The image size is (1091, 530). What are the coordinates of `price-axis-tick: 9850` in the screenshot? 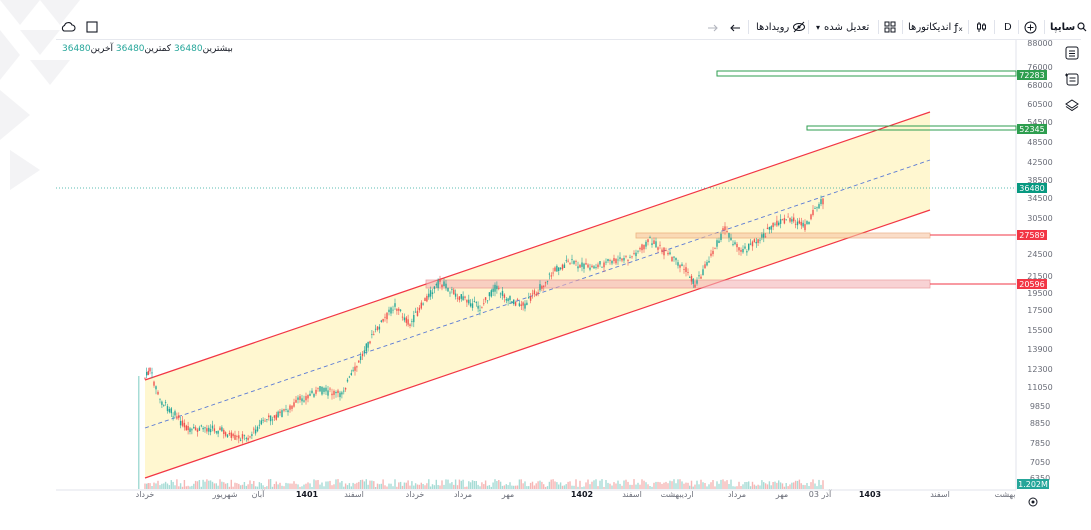 It's located at (1040, 406).